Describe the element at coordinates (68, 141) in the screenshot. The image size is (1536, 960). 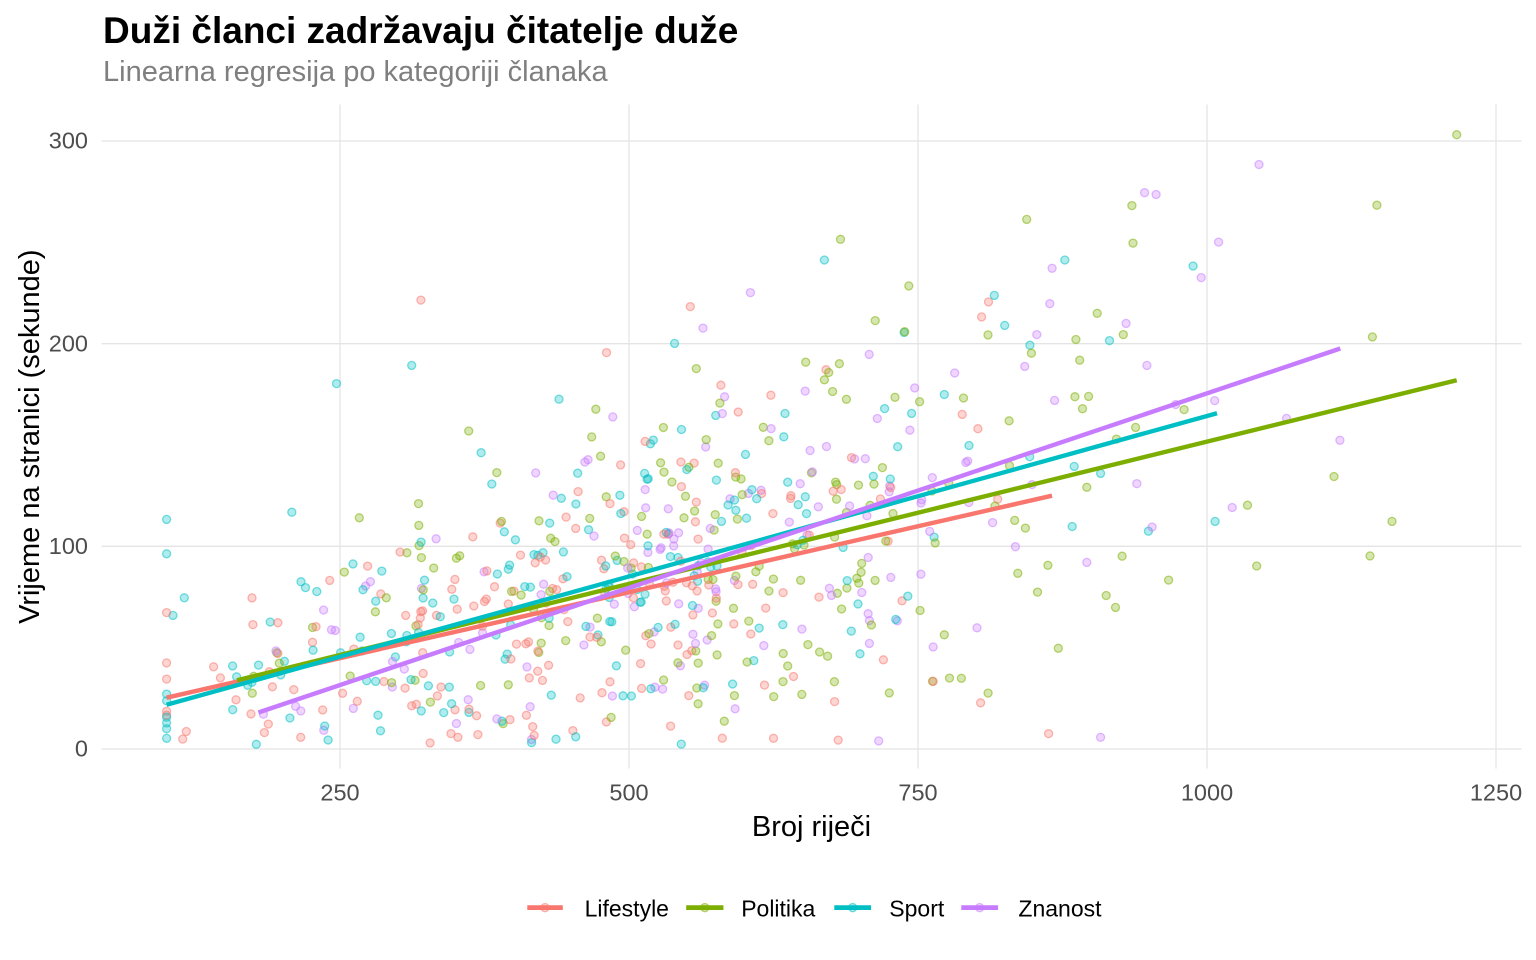
I see `svg-text: 300` at that location.